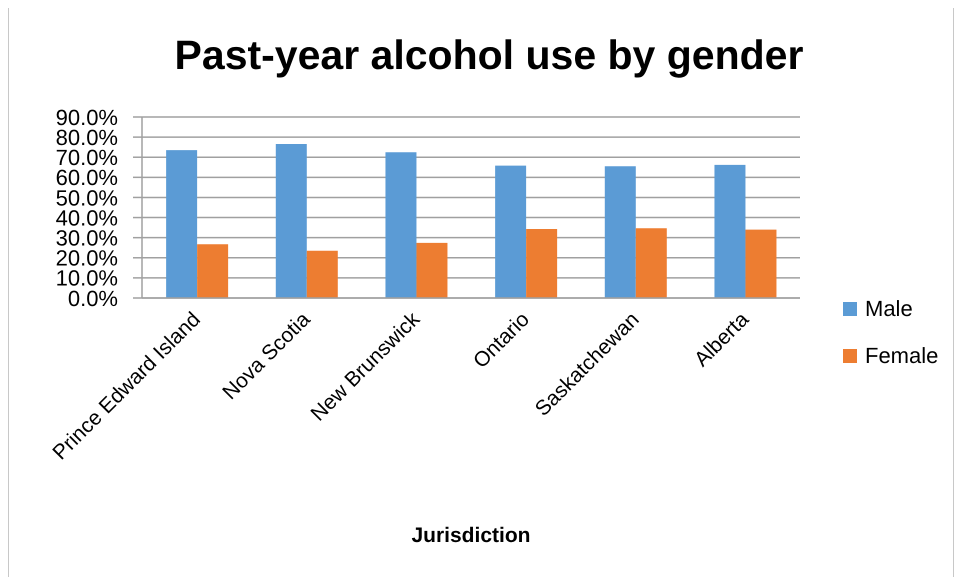 Image resolution: width=956 pixels, height=577 pixels. I want to click on x-axis-title: Jurisdiction, so click(471, 535).